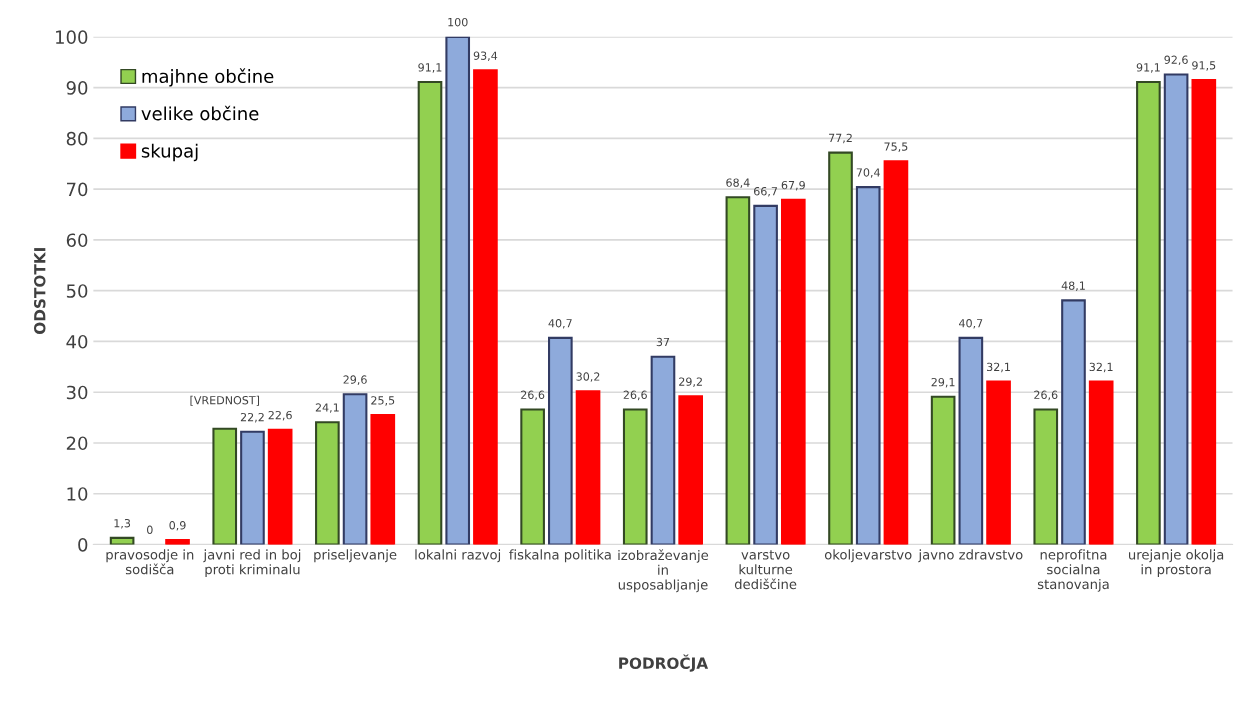  I want to click on x-tick-label: lokalni razvoj, so click(458, 556).